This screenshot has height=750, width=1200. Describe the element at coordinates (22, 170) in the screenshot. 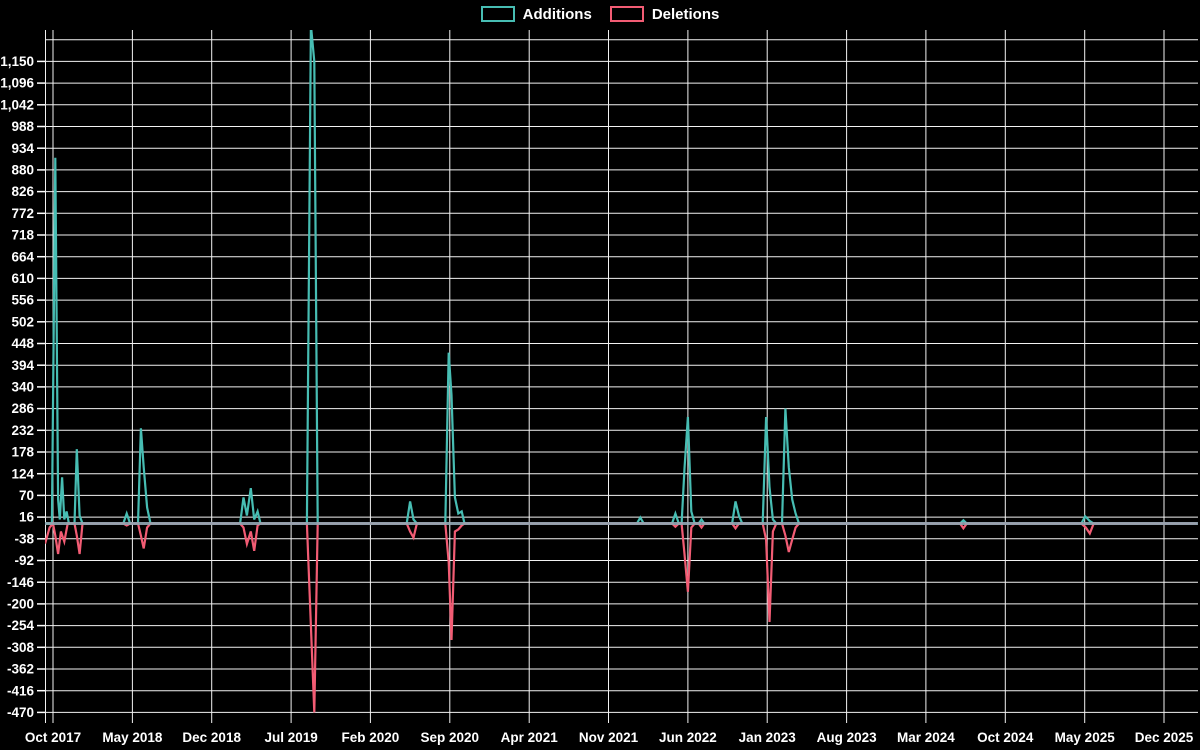

I see `svg-text: 880` at that location.